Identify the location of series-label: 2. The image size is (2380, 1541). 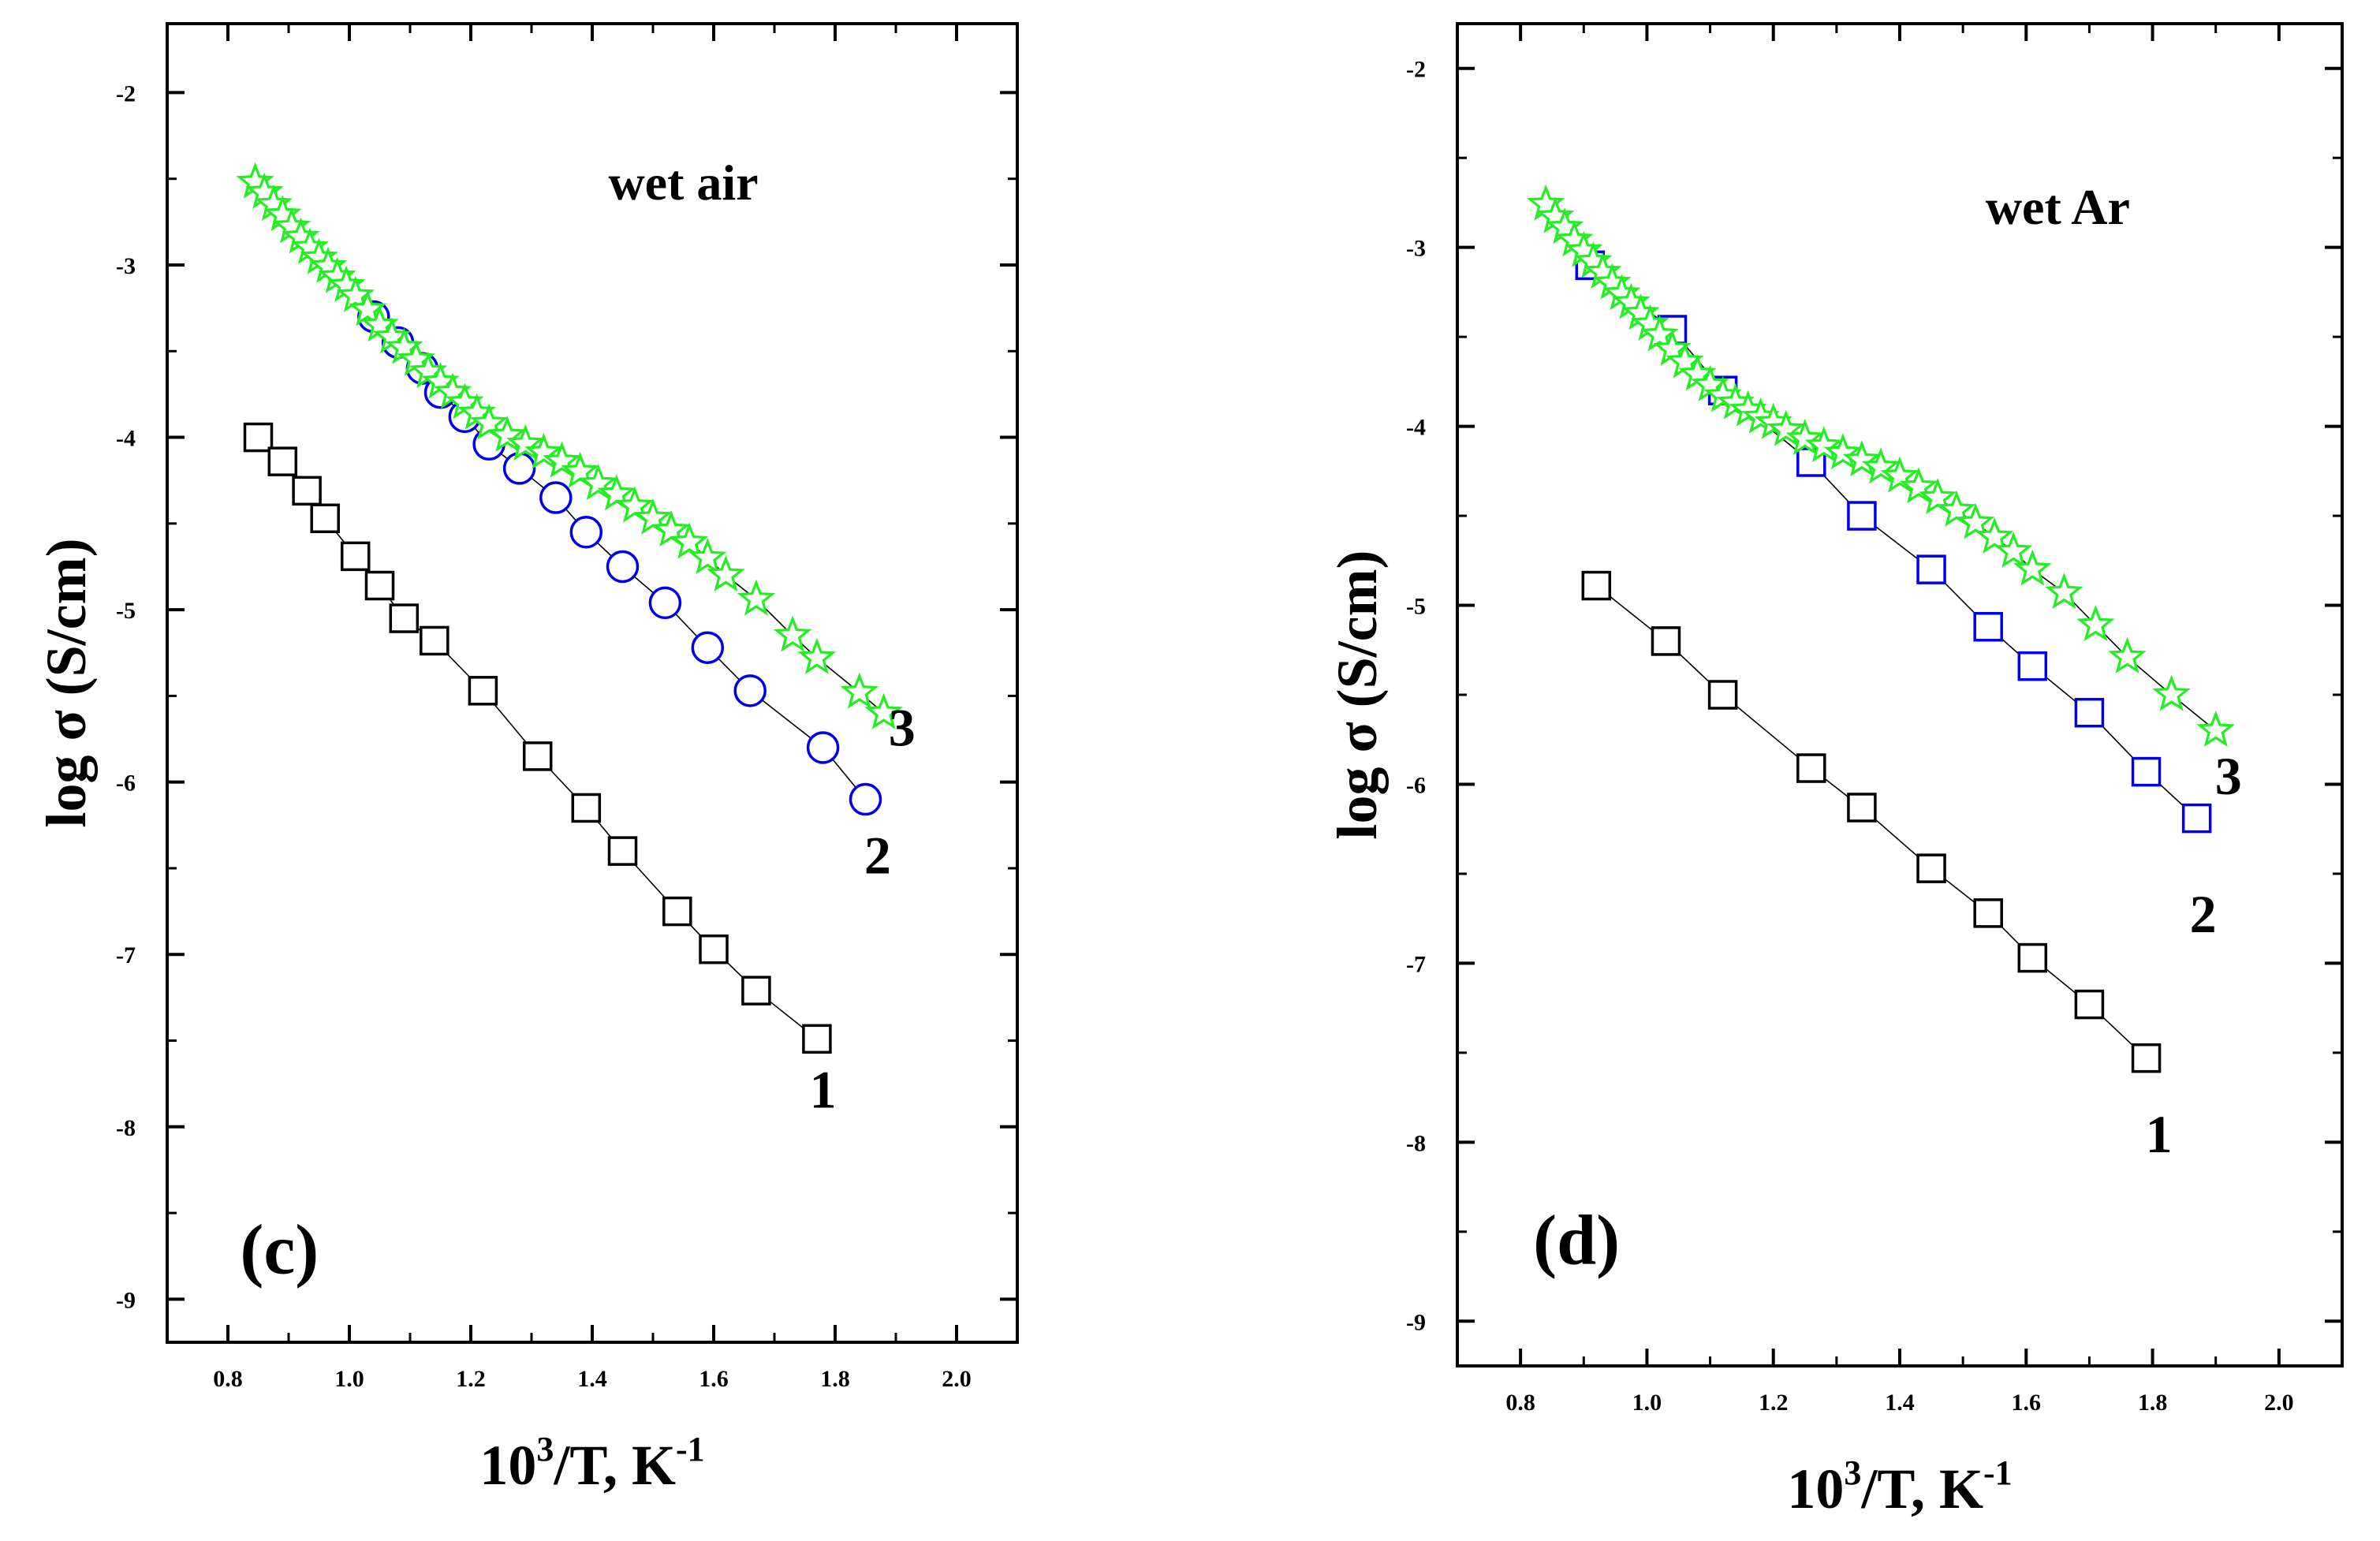
(2203, 914).